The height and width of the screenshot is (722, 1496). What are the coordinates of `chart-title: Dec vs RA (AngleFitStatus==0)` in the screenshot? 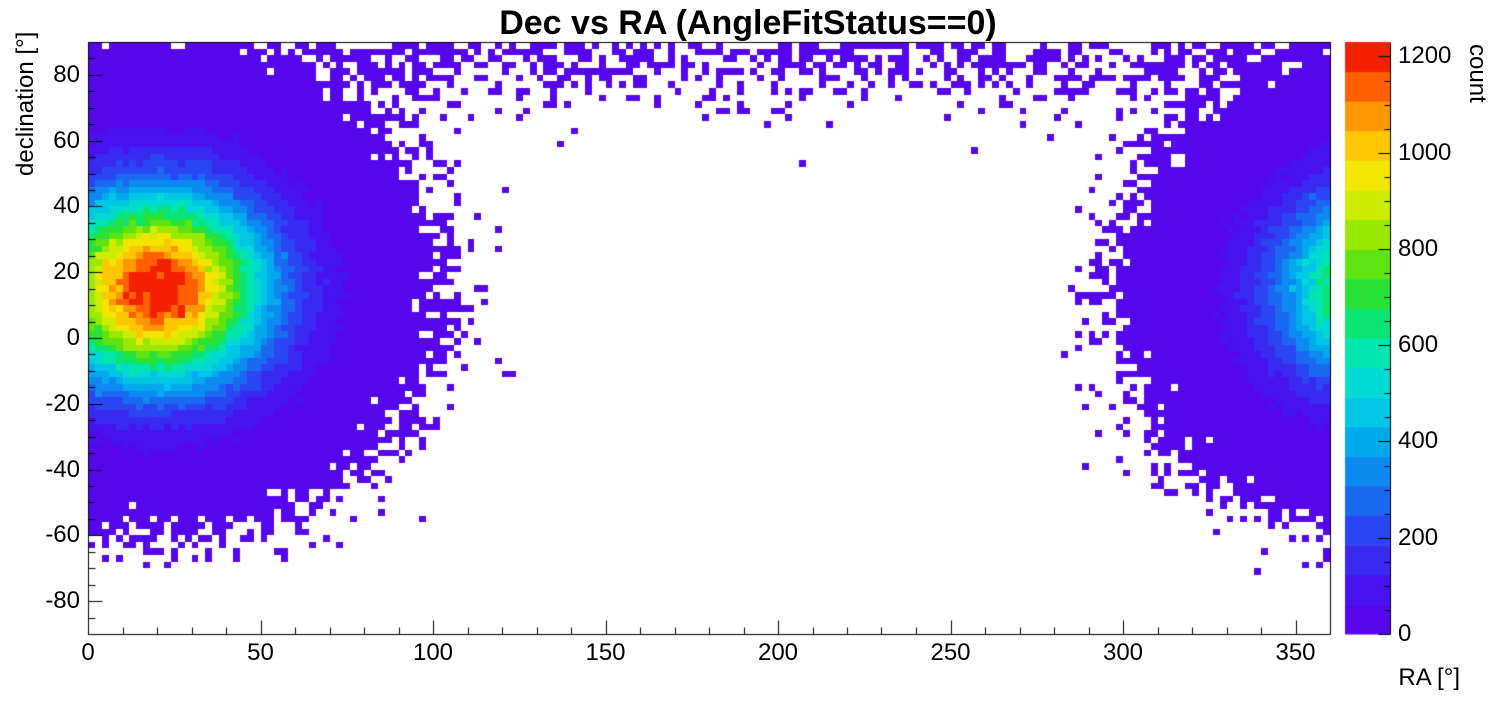 It's located at (748, 23).